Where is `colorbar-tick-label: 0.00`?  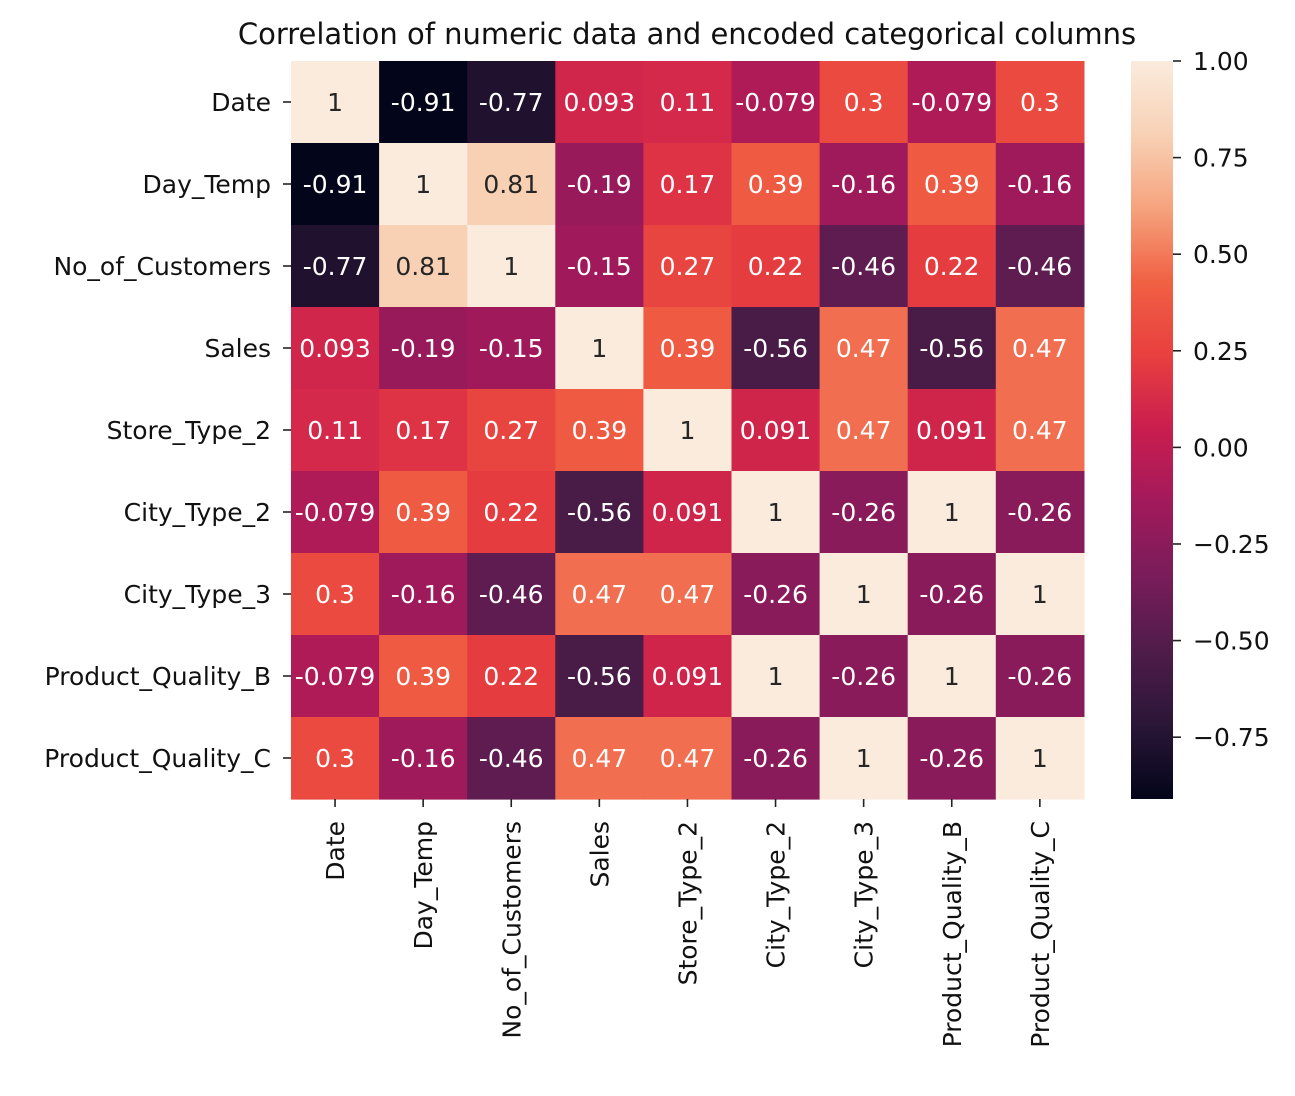
colorbar-tick-label: 0.00 is located at coordinates (1221, 447).